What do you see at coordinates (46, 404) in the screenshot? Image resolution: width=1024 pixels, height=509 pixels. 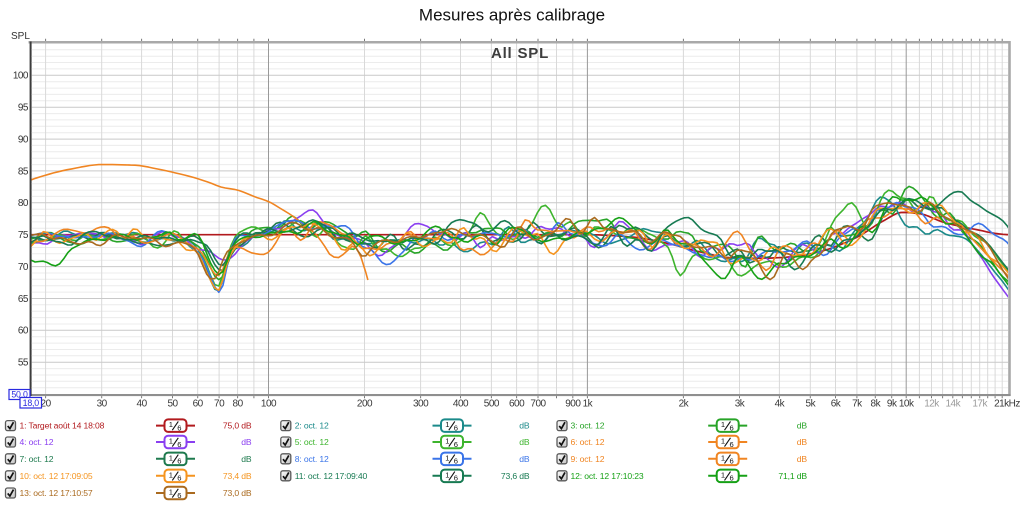 I see `svg-text: 20` at bounding box center [46, 404].